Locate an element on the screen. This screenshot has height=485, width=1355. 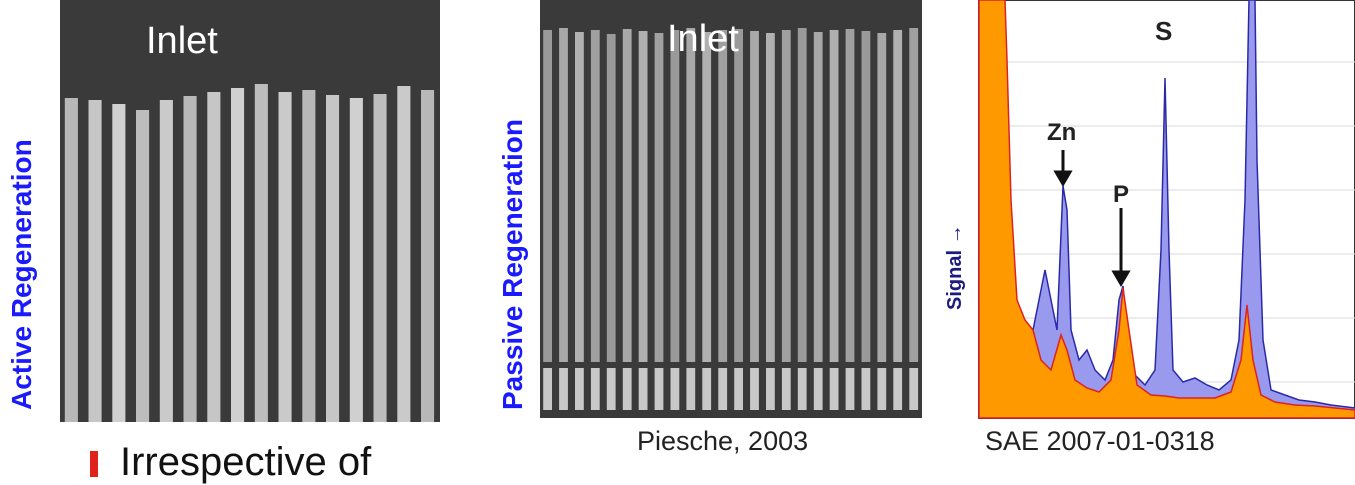
piesche-citation: Piesche, 2003 is located at coordinates (723, 441).